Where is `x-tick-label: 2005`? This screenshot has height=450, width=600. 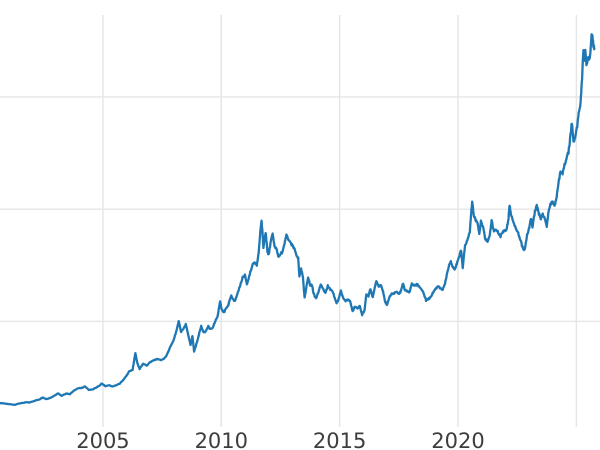 x-tick-label: 2005 is located at coordinates (102, 439).